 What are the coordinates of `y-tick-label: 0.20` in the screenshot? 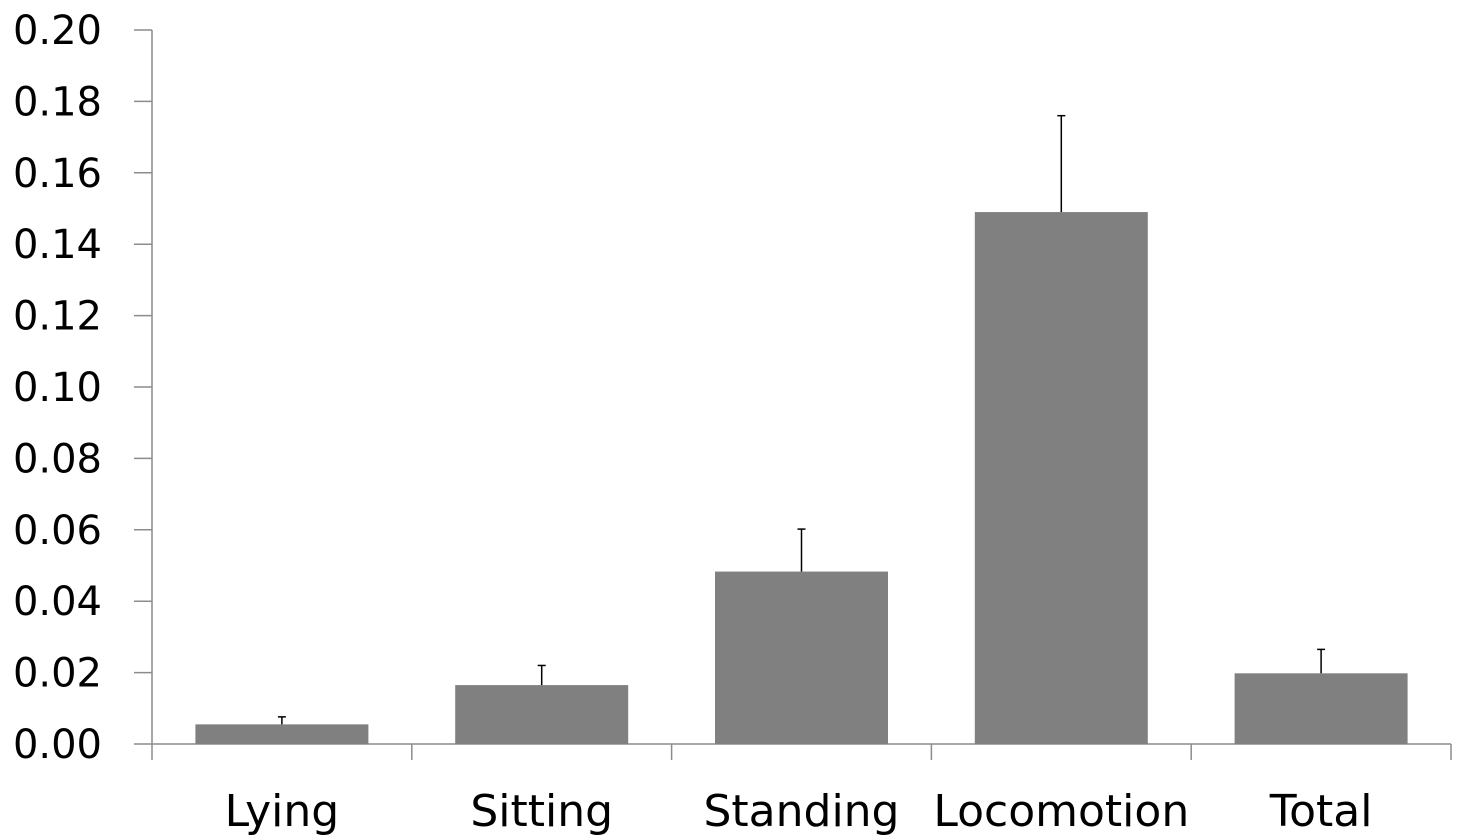 It's located at (57, 31).